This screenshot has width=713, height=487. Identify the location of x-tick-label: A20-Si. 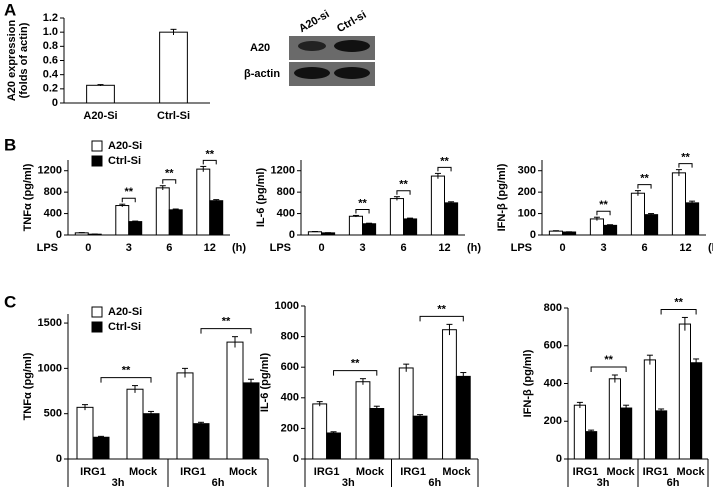
(100, 116).